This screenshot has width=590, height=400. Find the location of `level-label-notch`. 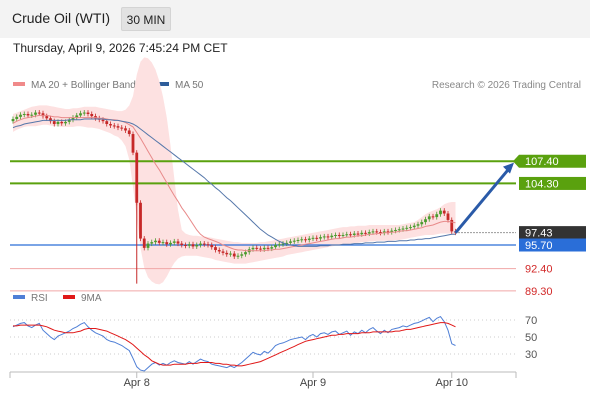

level-label-notch is located at coordinates (516, 161).